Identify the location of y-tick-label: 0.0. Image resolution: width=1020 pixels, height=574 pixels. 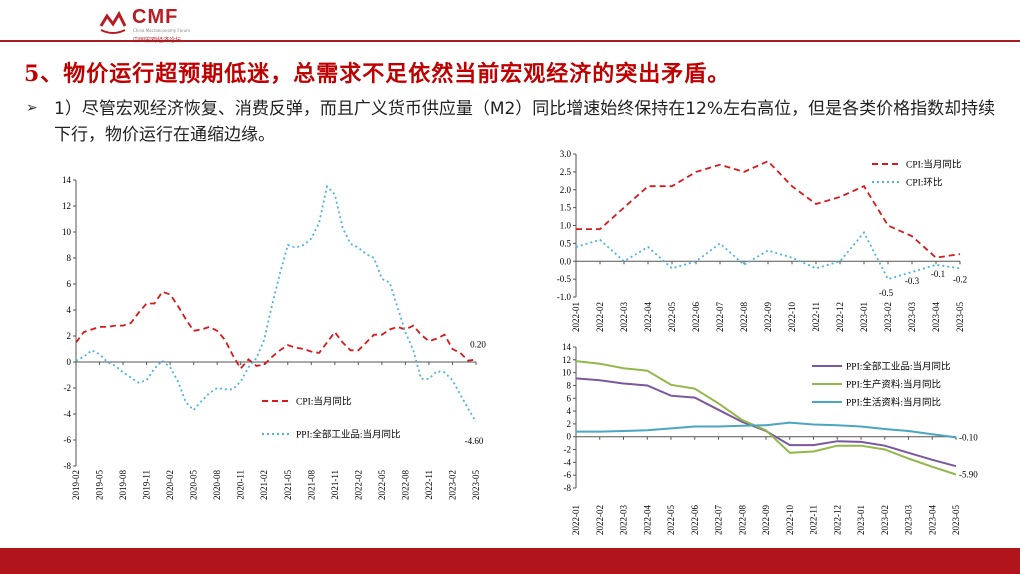
(566, 261).